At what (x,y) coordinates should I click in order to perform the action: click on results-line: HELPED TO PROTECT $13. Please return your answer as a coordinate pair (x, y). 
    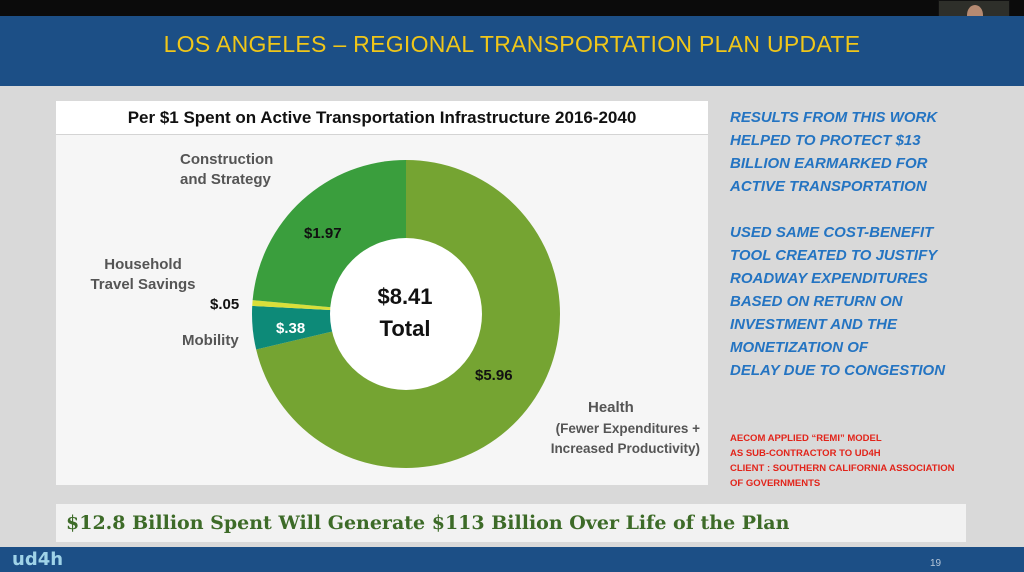
    Looking at the image, I should click on (825, 140).